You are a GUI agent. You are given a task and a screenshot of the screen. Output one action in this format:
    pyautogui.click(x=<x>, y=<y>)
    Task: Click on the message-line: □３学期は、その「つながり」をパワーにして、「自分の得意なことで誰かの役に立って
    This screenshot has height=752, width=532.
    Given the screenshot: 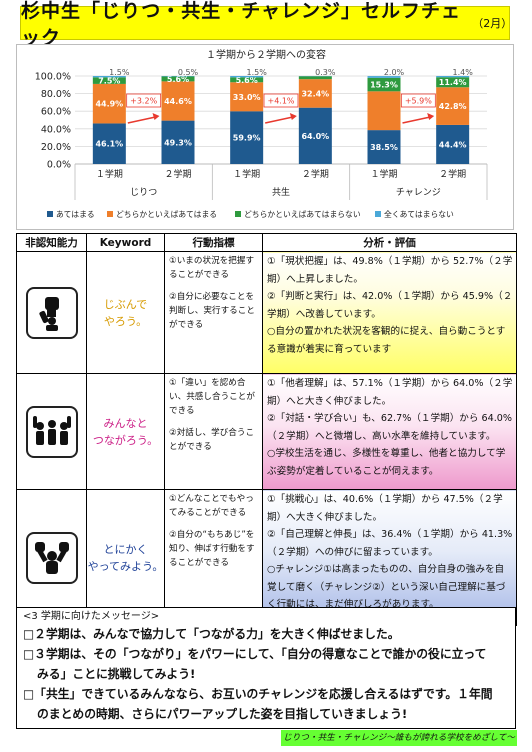 What is the action you would take?
    pyautogui.click(x=255, y=654)
    